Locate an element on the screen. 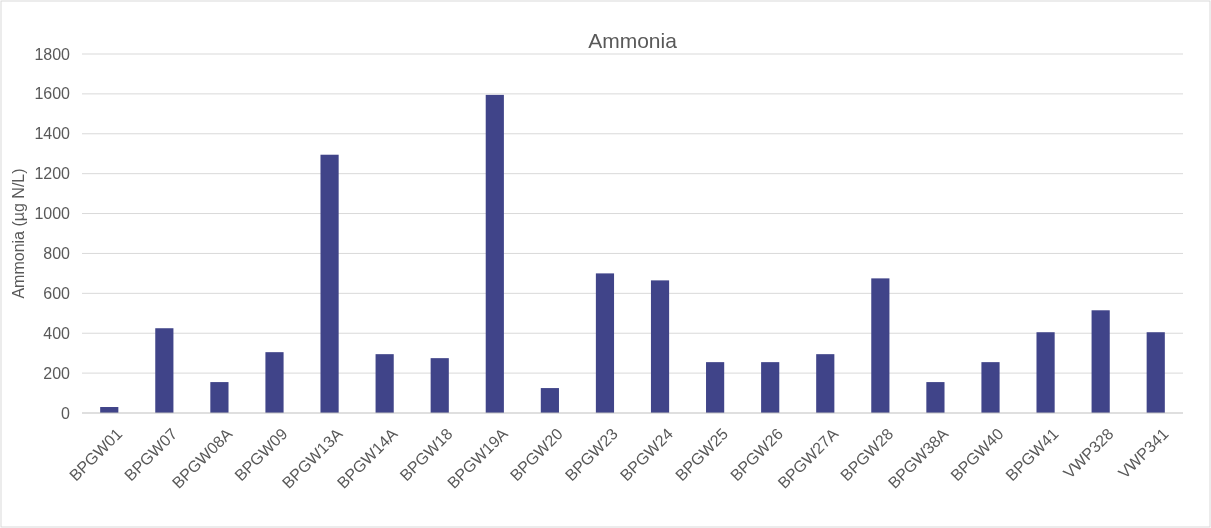 The width and height of the screenshot is (1211, 528). y-tick-label: 1200 is located at coordinates (52, 174).